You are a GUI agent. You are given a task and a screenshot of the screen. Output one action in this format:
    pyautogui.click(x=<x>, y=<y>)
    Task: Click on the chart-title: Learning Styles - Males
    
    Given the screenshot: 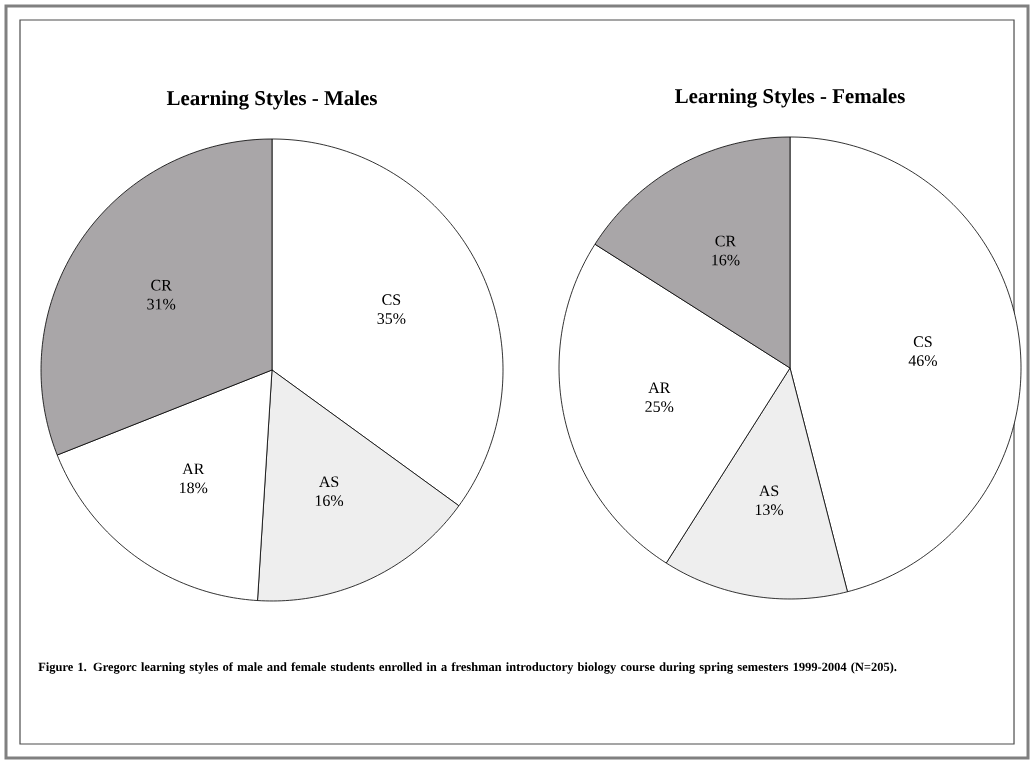 What is the action you would take?
    pyautogui.click(x=271, y=100)
    